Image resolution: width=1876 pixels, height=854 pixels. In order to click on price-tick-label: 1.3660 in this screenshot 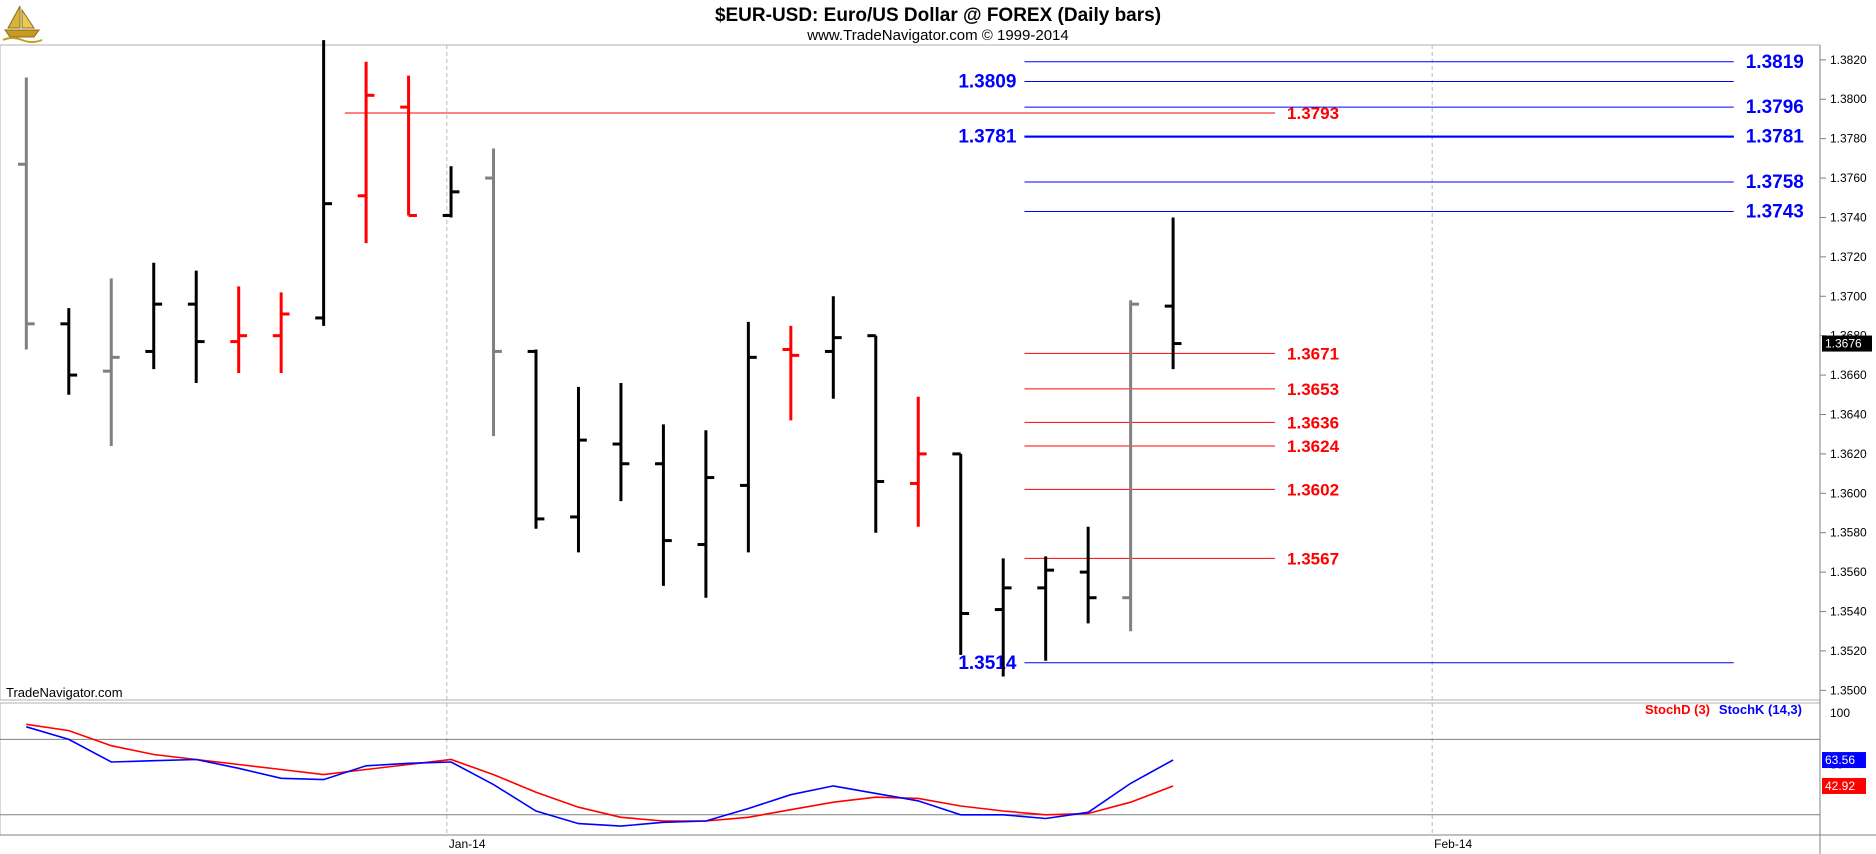, I will do `click(1848, 375)`.